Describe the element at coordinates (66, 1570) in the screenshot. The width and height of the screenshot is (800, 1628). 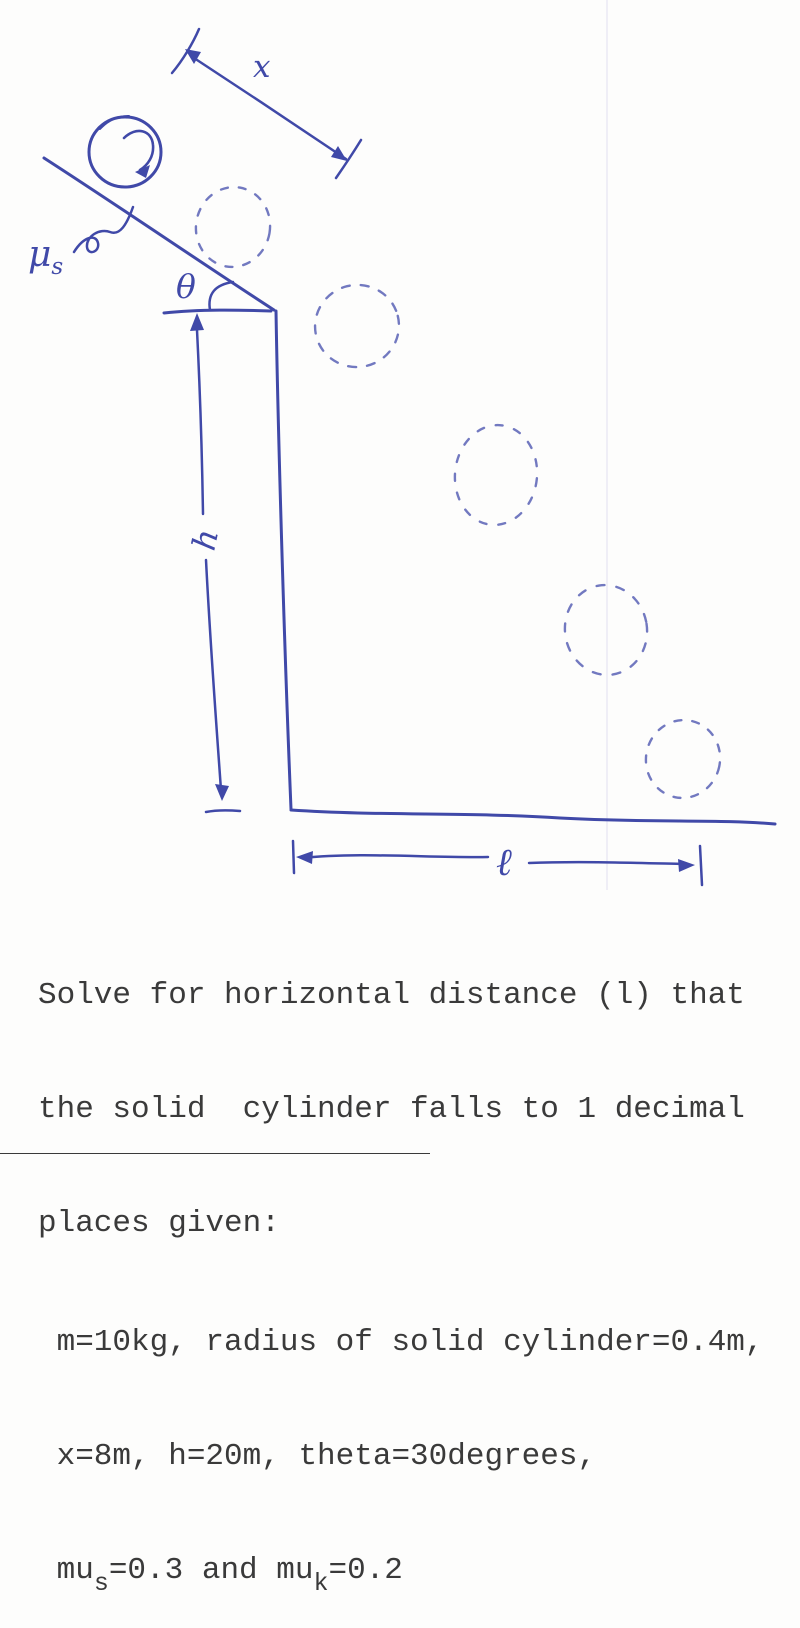
I see `friction-prefix: mu` at that location.